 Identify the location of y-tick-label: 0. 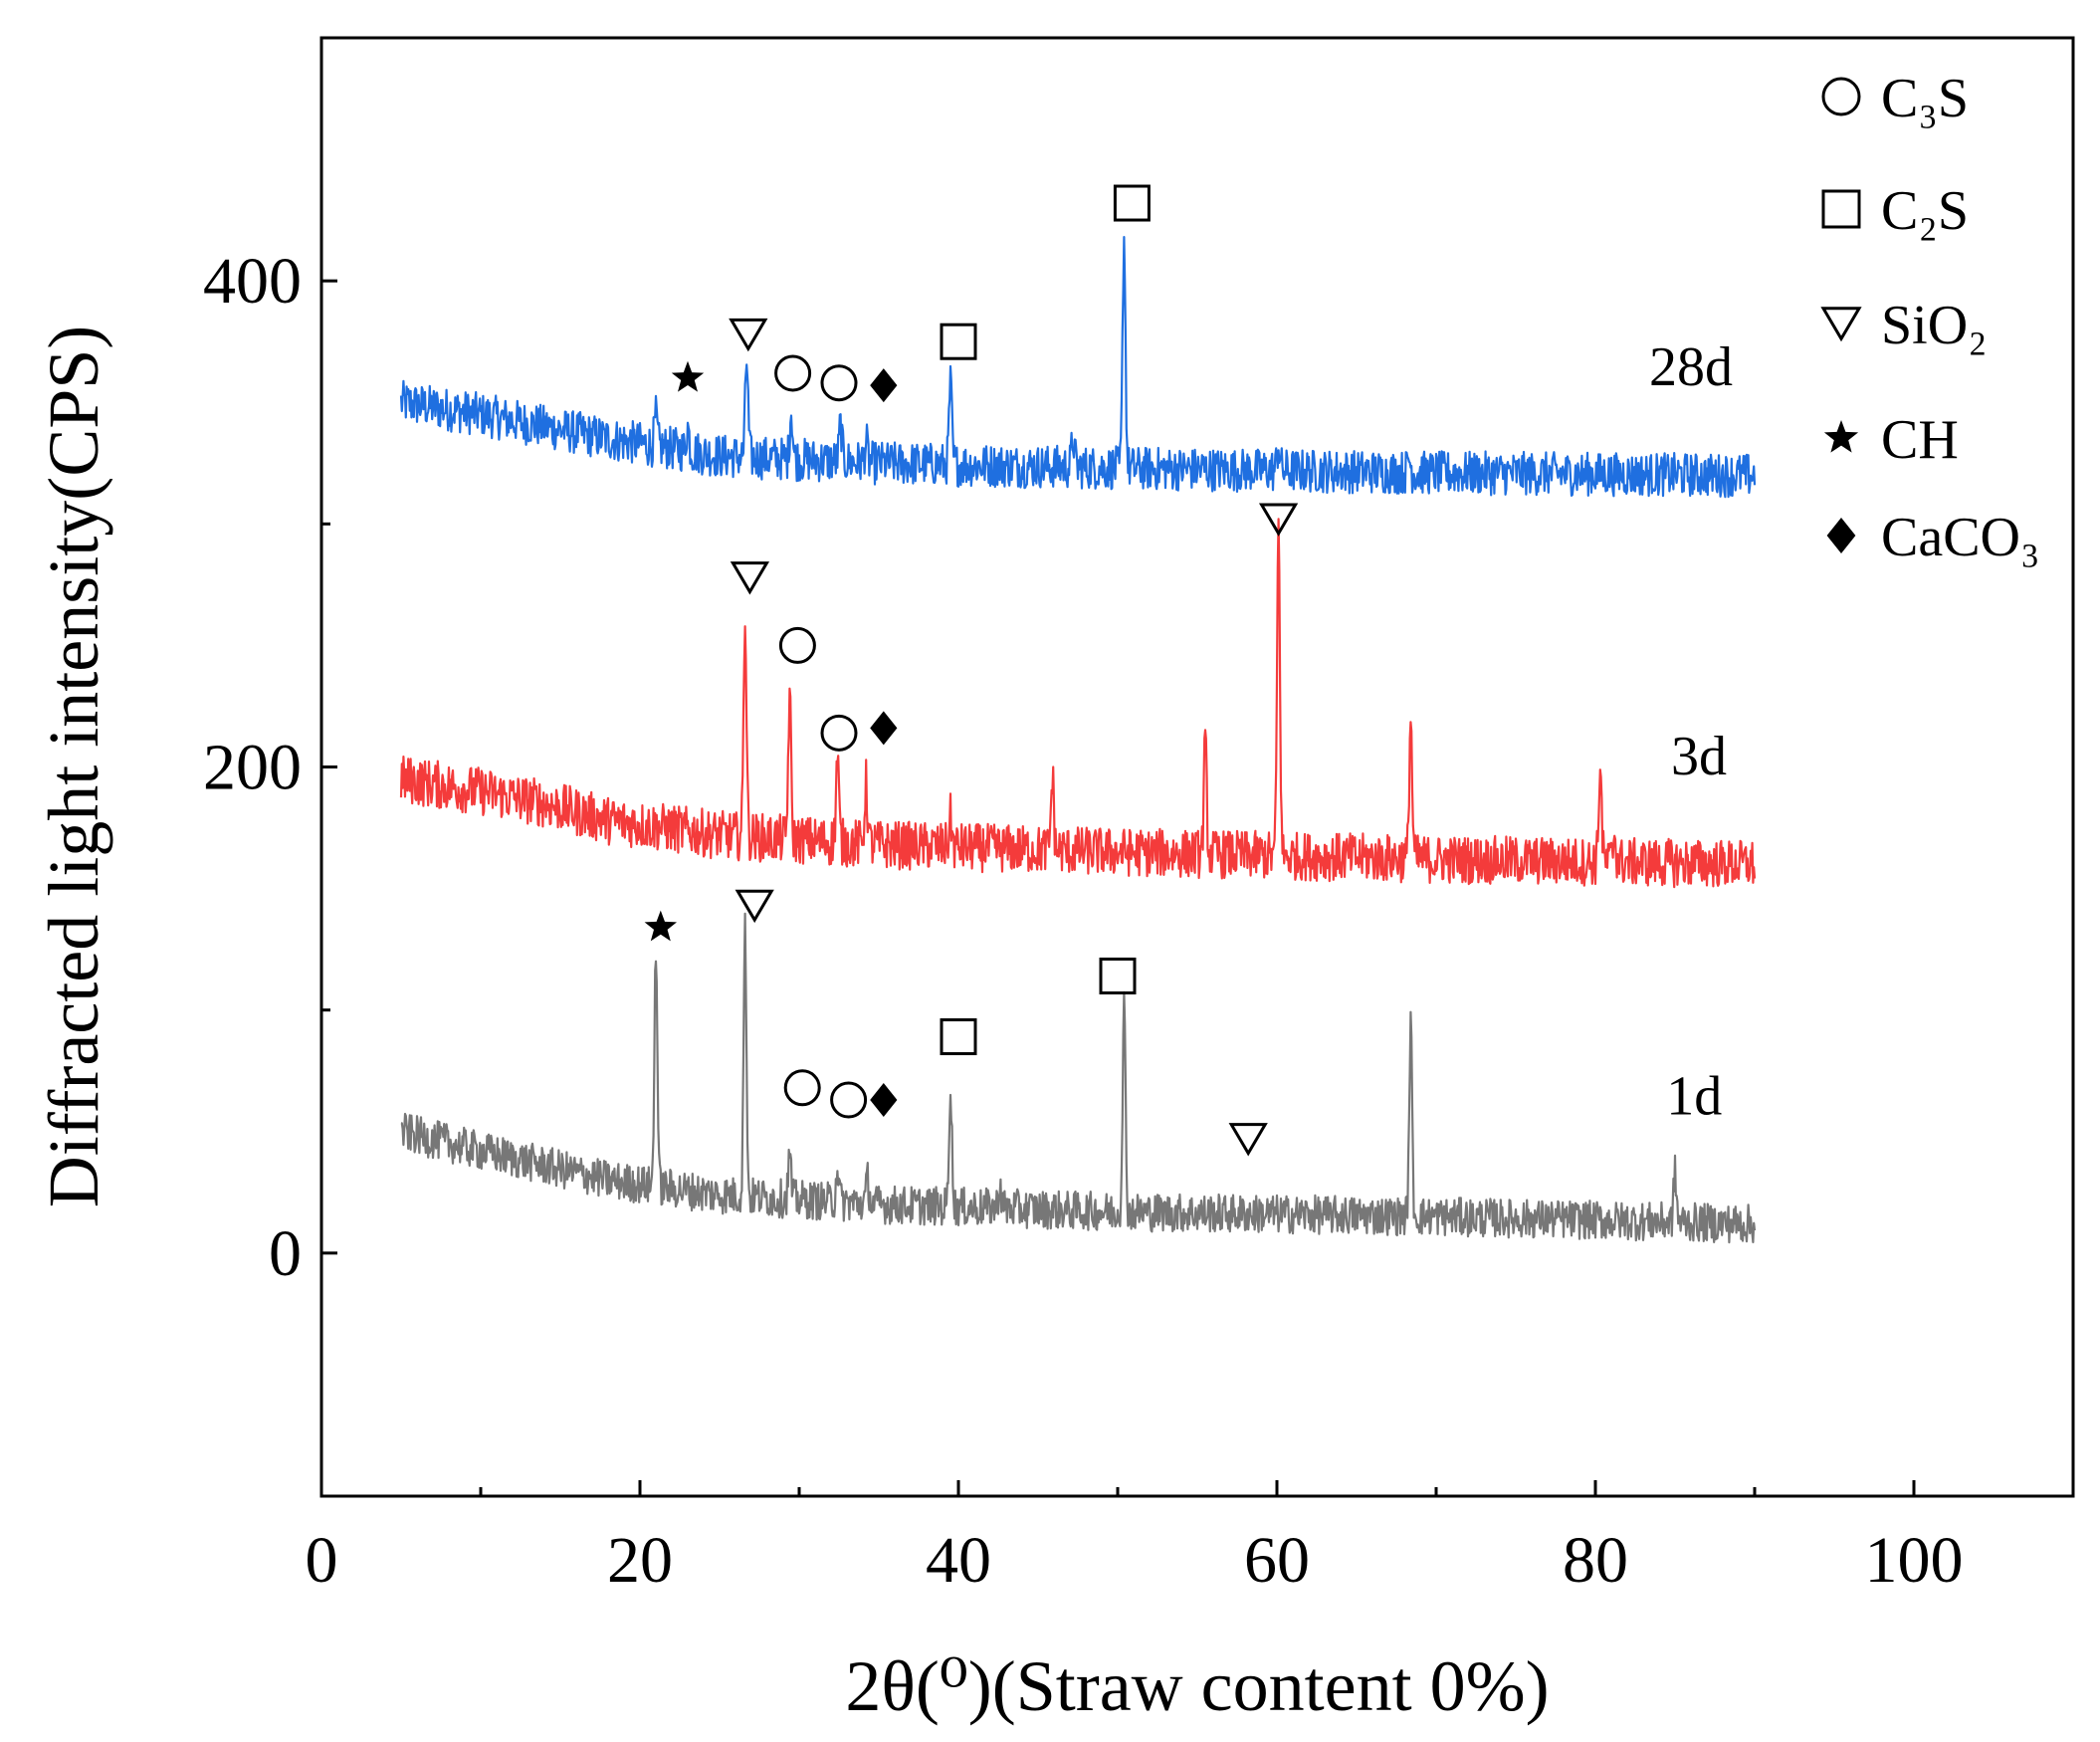
(285, 1253).